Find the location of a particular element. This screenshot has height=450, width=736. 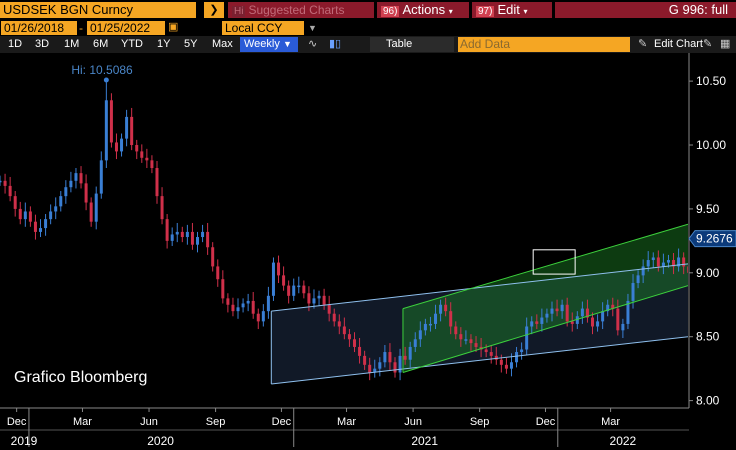

period-3d: 3D is located at coordinates (42, 44).